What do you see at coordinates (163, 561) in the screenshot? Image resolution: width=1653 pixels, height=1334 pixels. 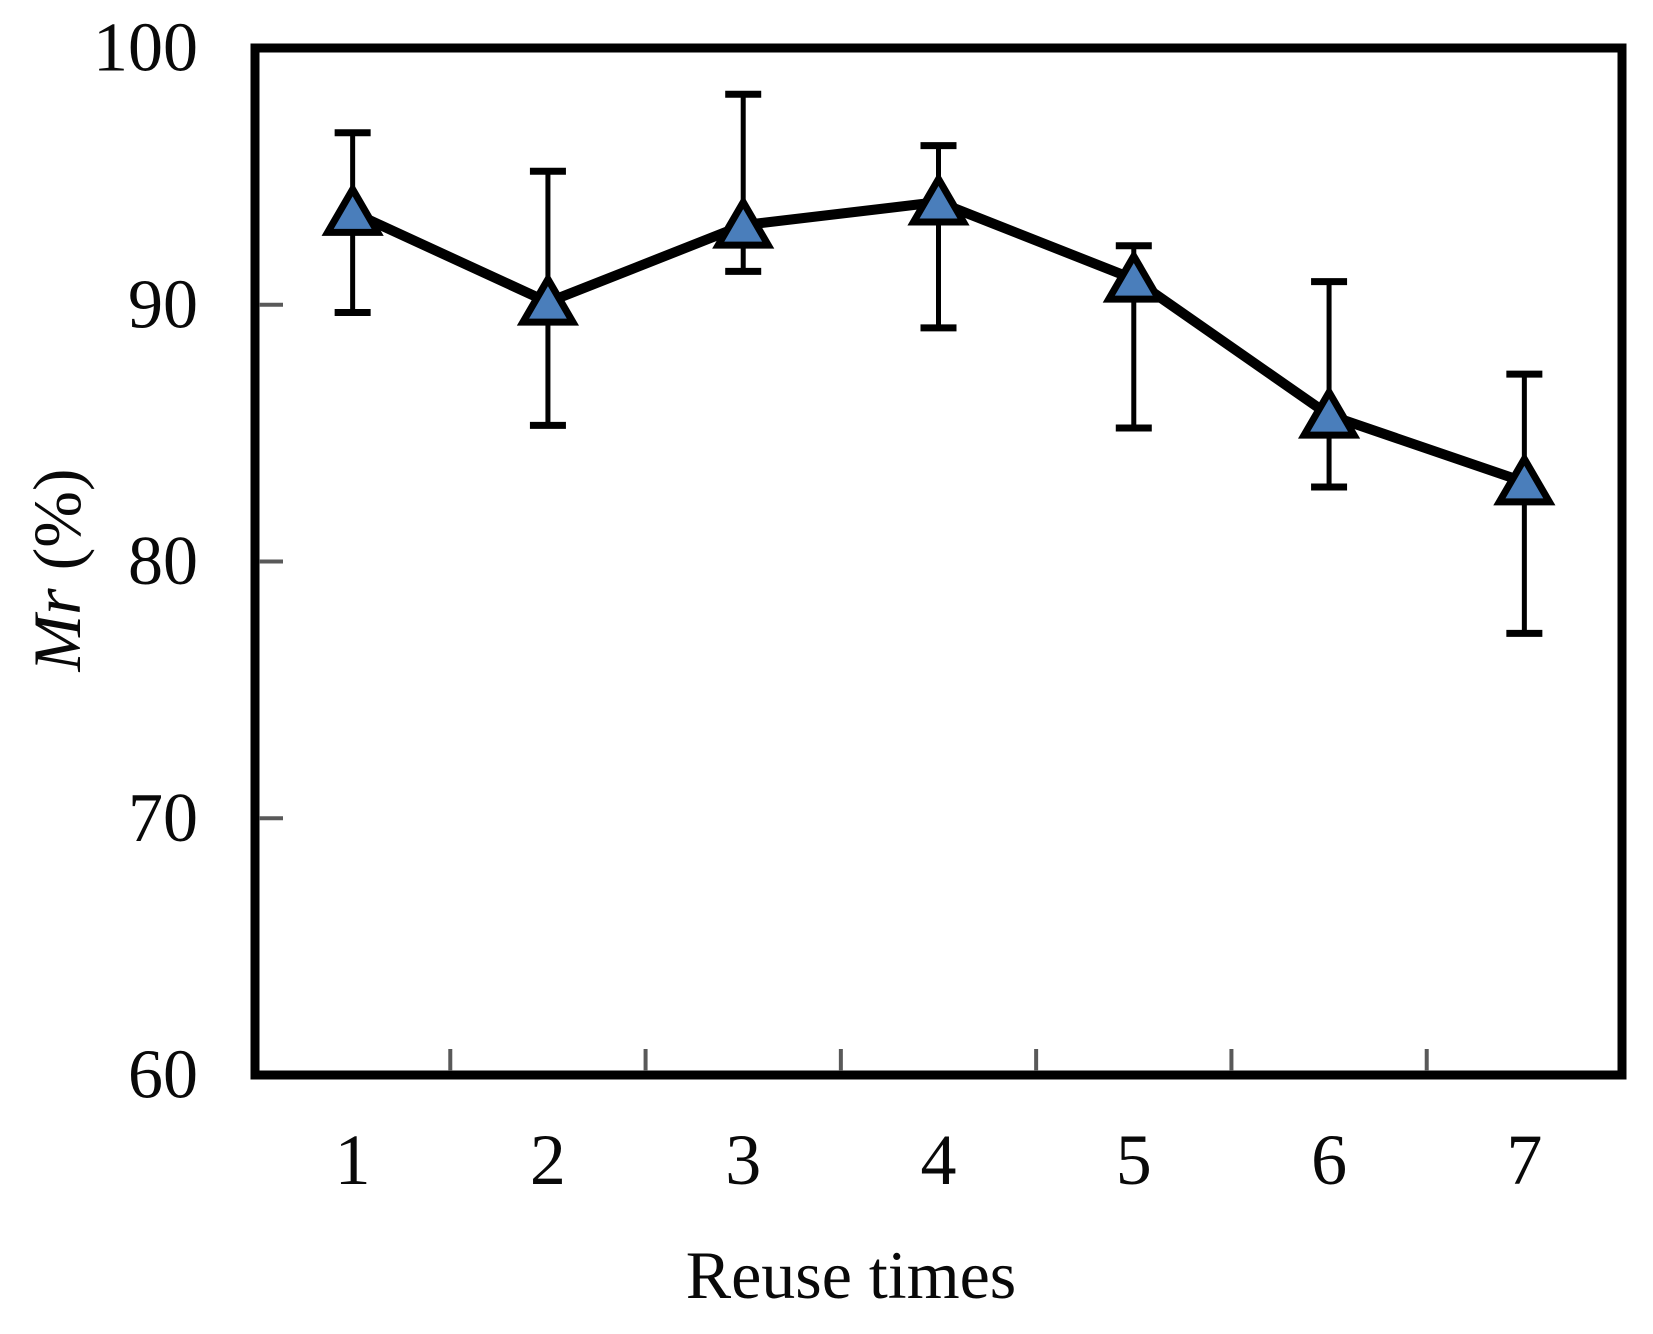 I see `y-tick-label: 80` at bounding box center [163, 561].